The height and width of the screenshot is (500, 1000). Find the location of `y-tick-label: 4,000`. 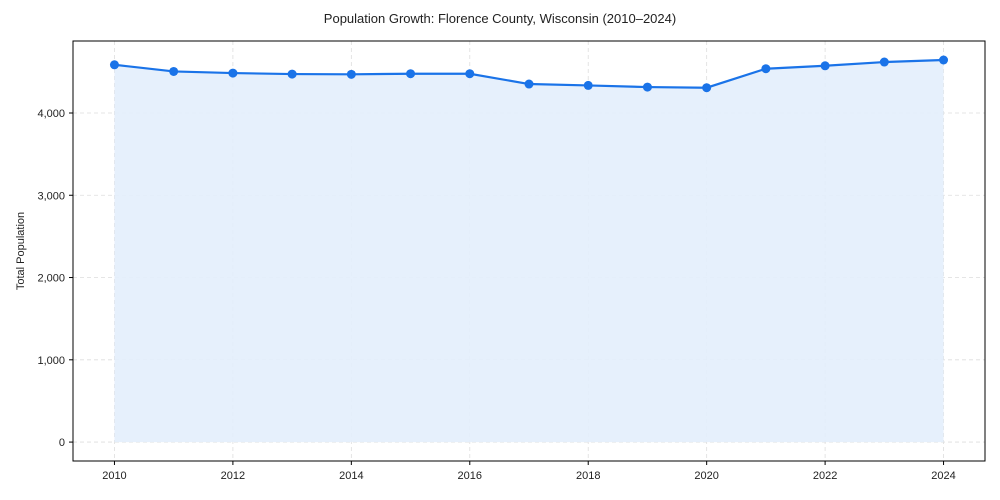

y-tick-label: 4,000 is located at coordinates (51, 114).